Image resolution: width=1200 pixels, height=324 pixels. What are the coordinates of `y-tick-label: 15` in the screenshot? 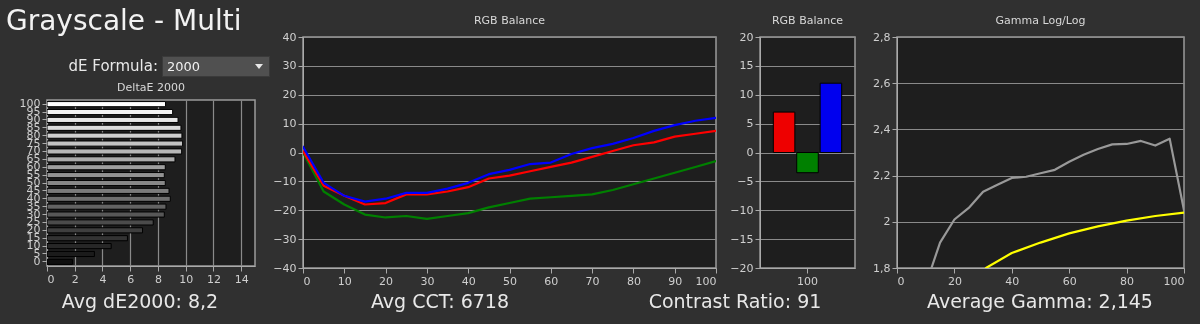 It's located at (746, 66).